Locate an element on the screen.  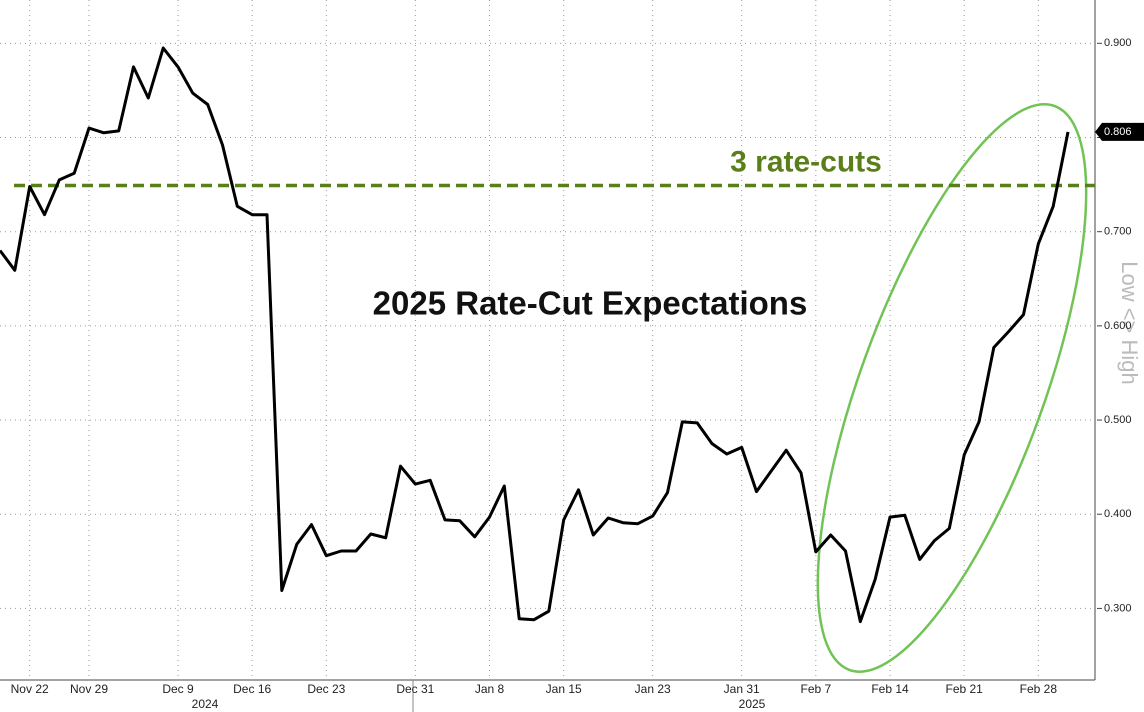
y-tick-label: 0.900 is located at coordinates (1118, 43).